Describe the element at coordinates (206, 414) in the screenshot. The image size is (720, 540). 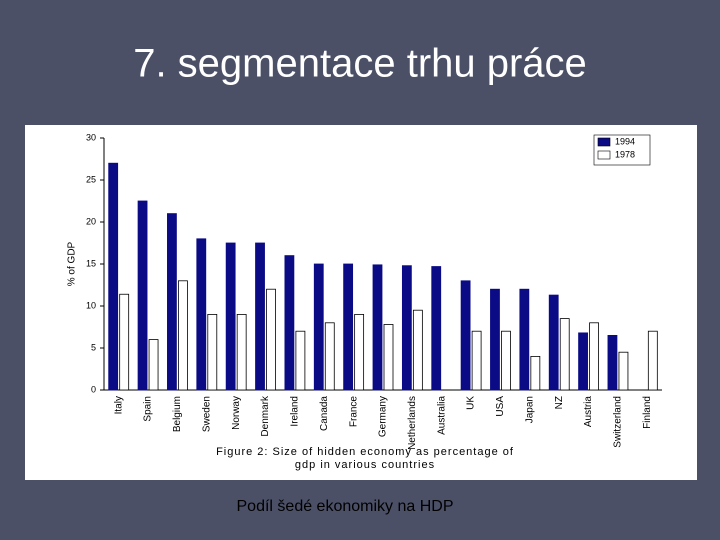
I see `x-tick-label: Sweden` at that location.